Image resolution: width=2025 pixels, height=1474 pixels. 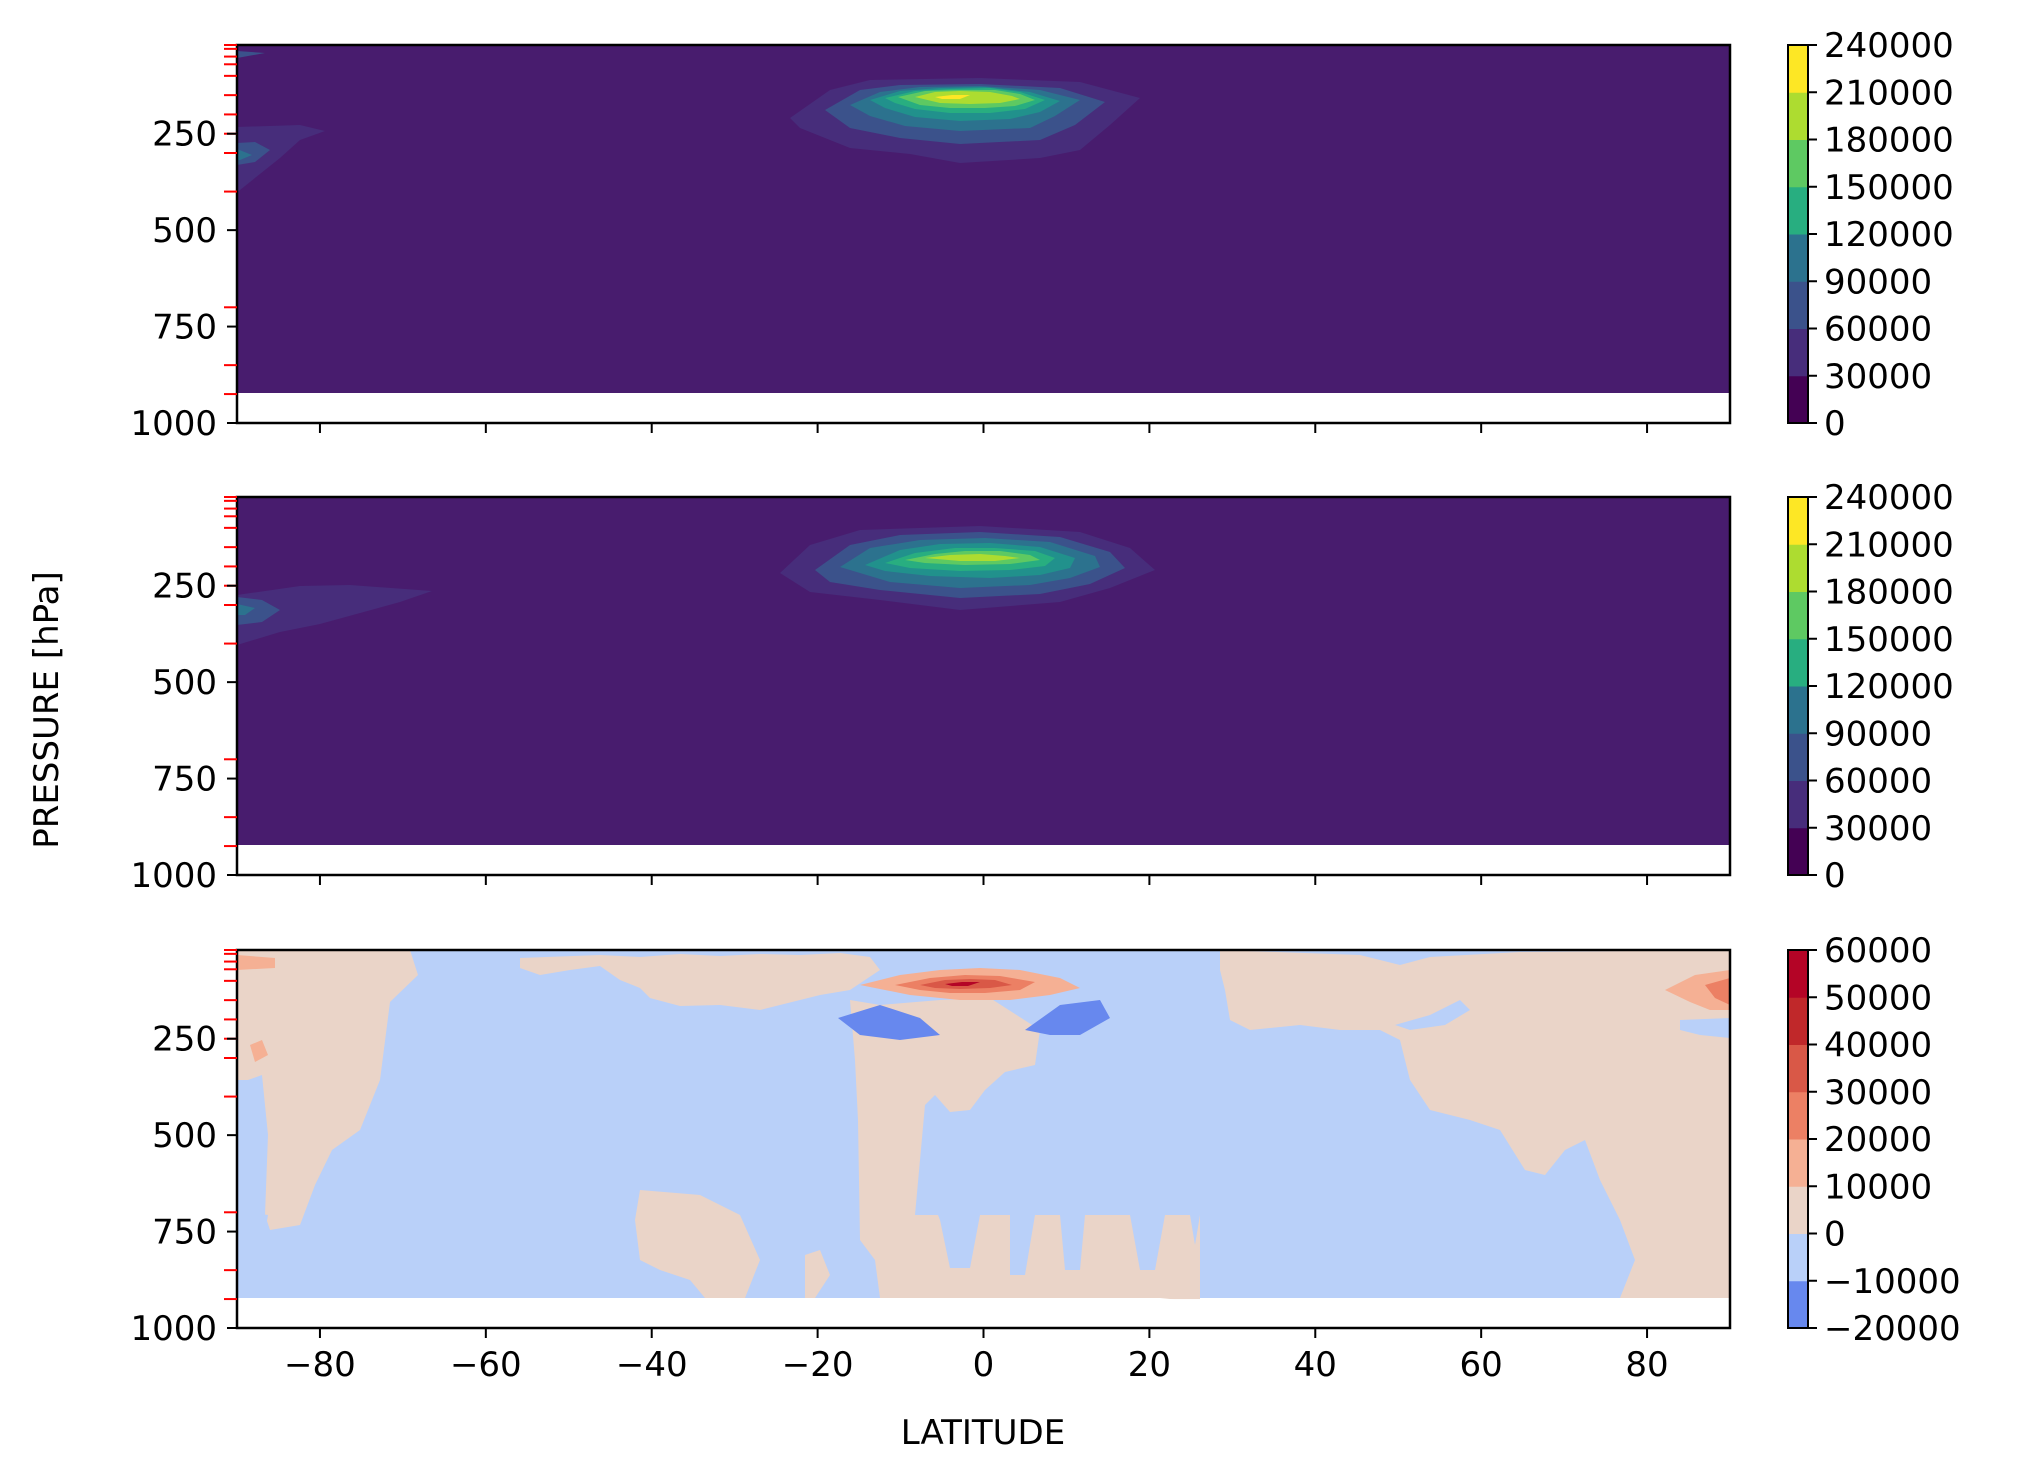 What do you see at coordinates (1892, 1329) in the screenshot?
I see `colorbar-tick-label: −20000` at bounding box center [1892, 1329].